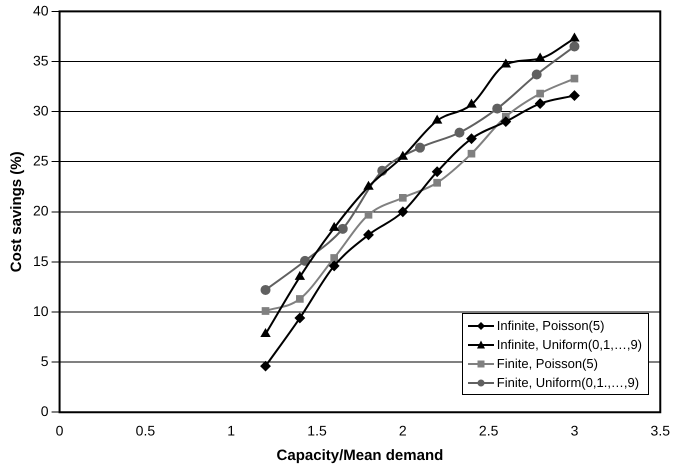 The image size is (673, 471). Describe the element at coordinates (40, 60) in the screenshot. I see `y-tick-label: 35` at that location.